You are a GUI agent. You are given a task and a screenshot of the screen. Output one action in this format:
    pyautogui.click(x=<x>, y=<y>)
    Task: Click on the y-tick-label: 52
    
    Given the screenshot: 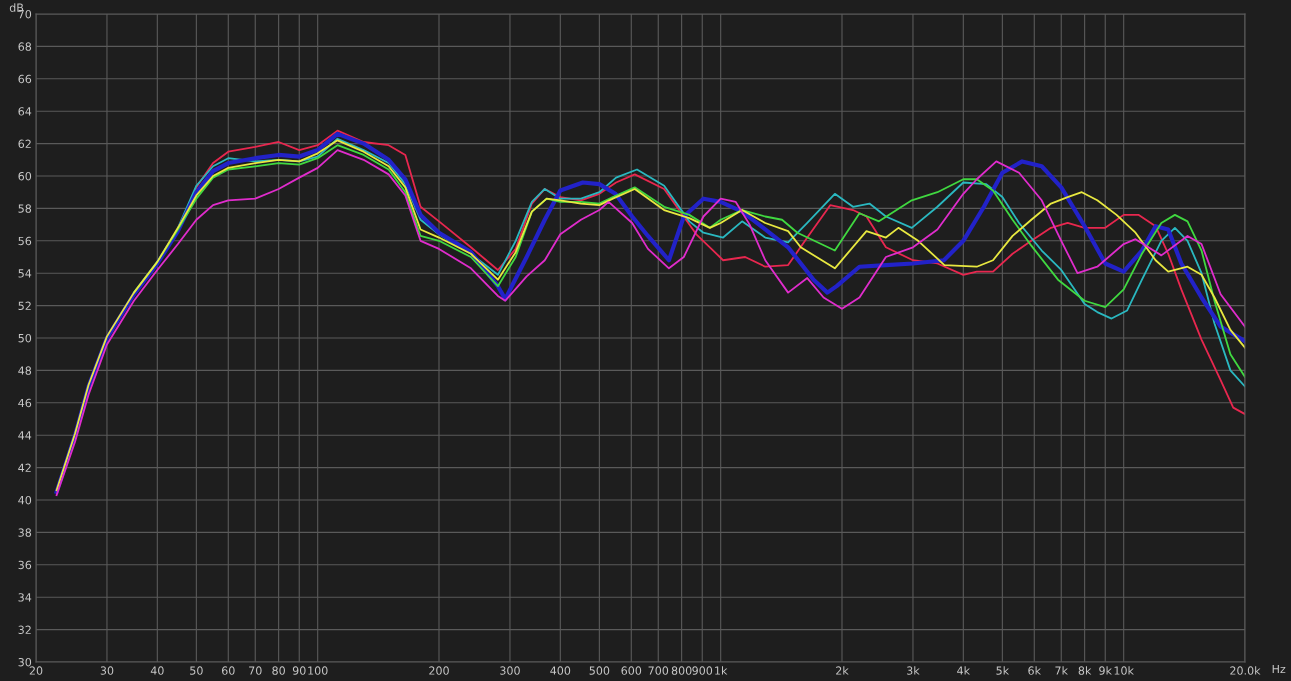 What is the action you would take?
    pyautogui.click(x=24, y=305)
    